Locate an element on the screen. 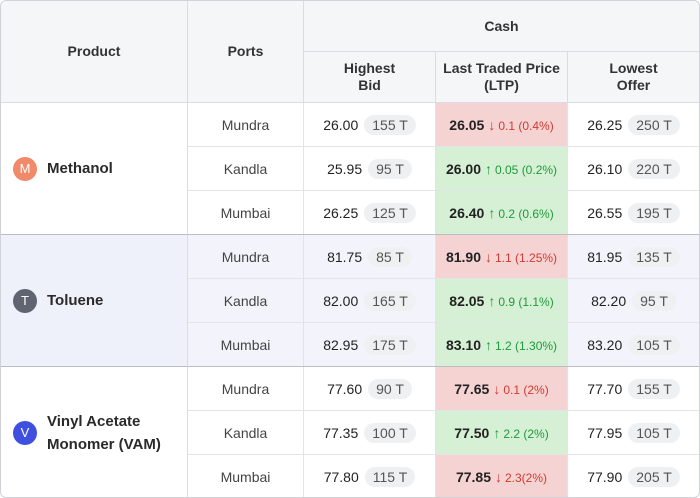 This screenshot has width=700, height=498. ltp-cell: 83.10 ↑ 1.2 (1.30%) is located at coordinates (502, 344).